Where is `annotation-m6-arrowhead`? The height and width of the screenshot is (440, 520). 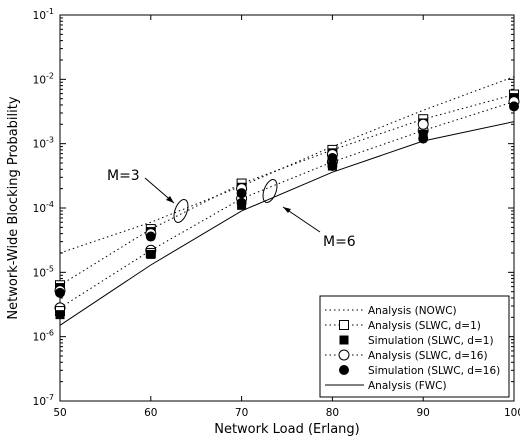 annotation-m6-arrowhead is located at coordinates (287, 210).